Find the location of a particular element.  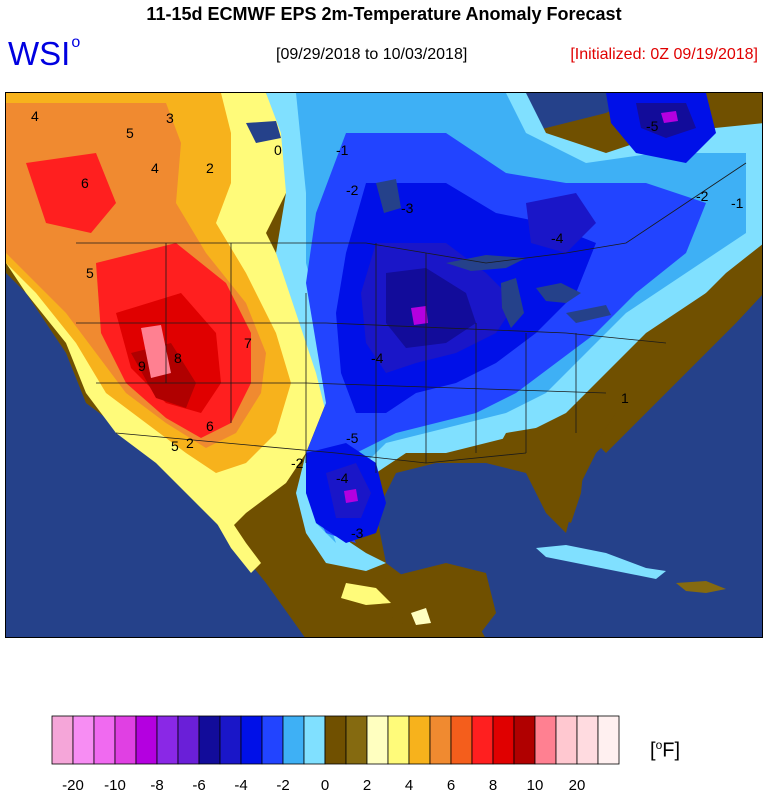

legend-tick-label: 0 is located at coordinates (325, 785).